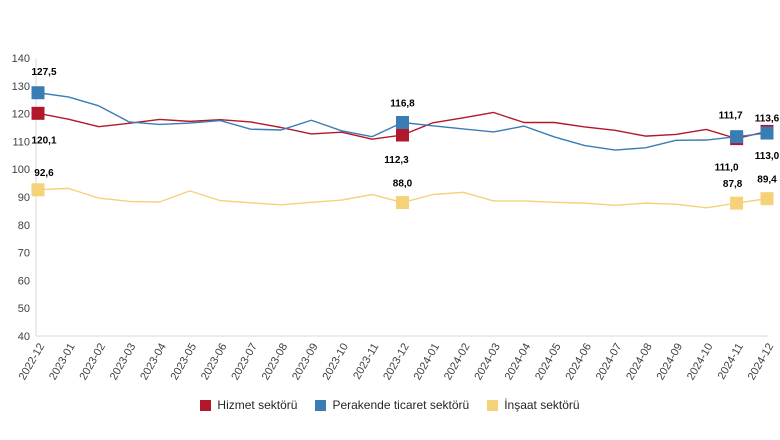 The image size is (780, 440). What do you see at coordinates (24, 281) in the screenshot?
I see `y-tick-label: 60` at bounding box center [24, 281].